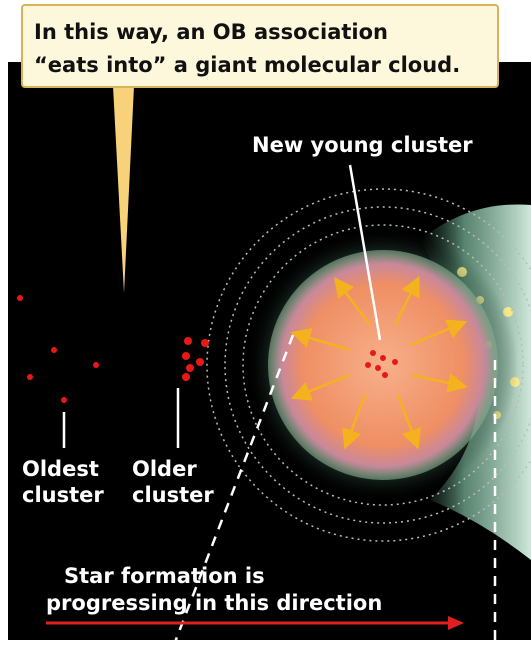  Describe the element at coordinates (60, 469) in the screenshot. I see `label: Oldest` at that location.